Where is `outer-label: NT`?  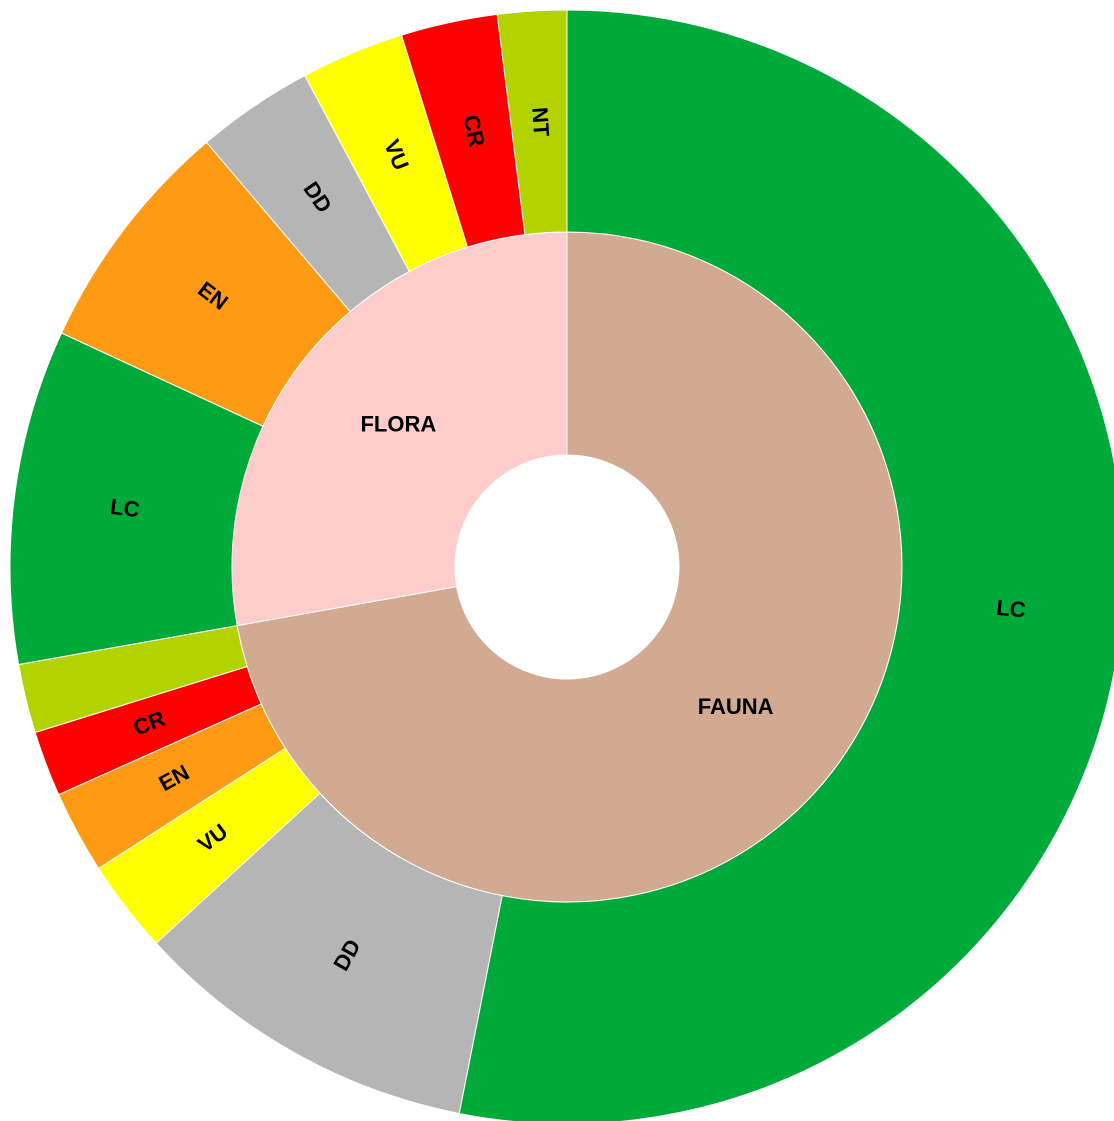 outer-label: NT is located at coordinates (540, 121).